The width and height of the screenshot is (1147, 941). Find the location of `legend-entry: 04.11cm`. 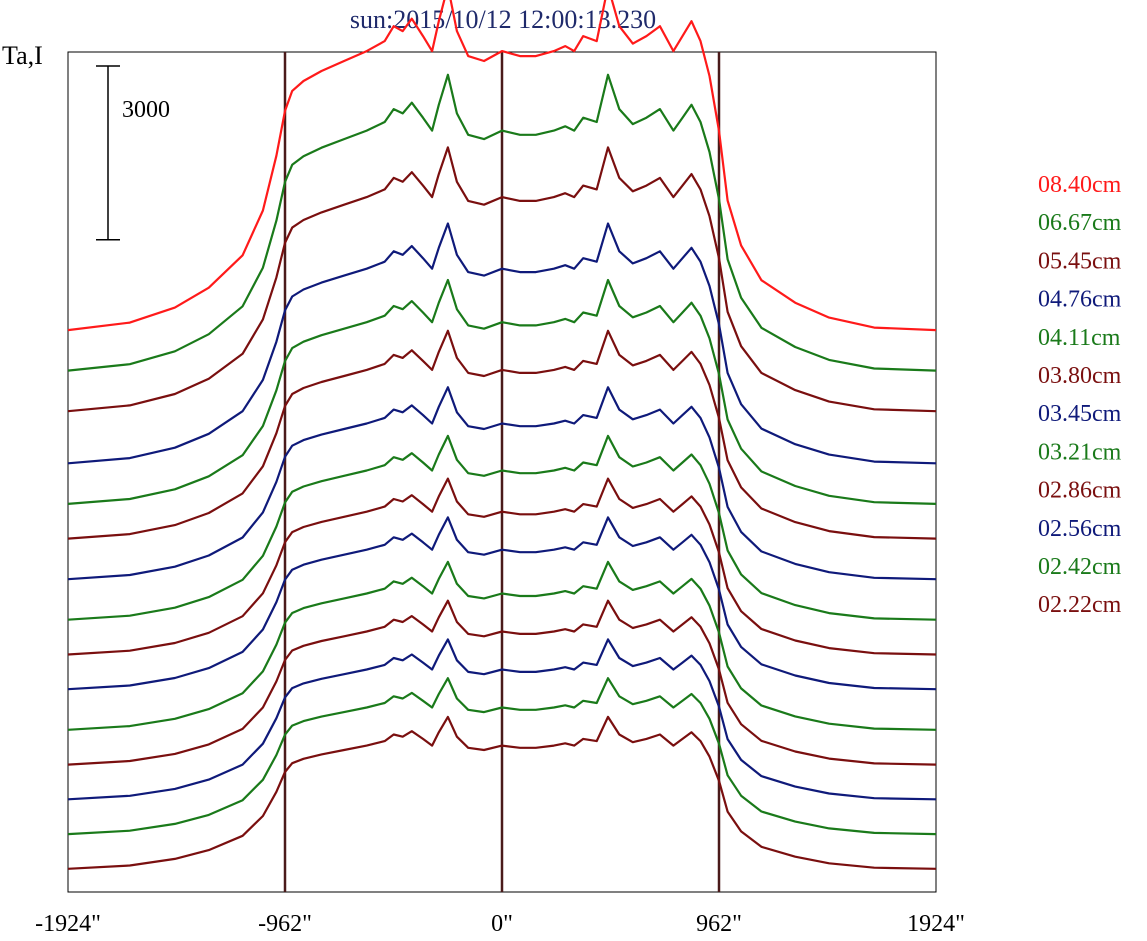

legend-entry: 04.11cm is located at coordinates (1079, 338).